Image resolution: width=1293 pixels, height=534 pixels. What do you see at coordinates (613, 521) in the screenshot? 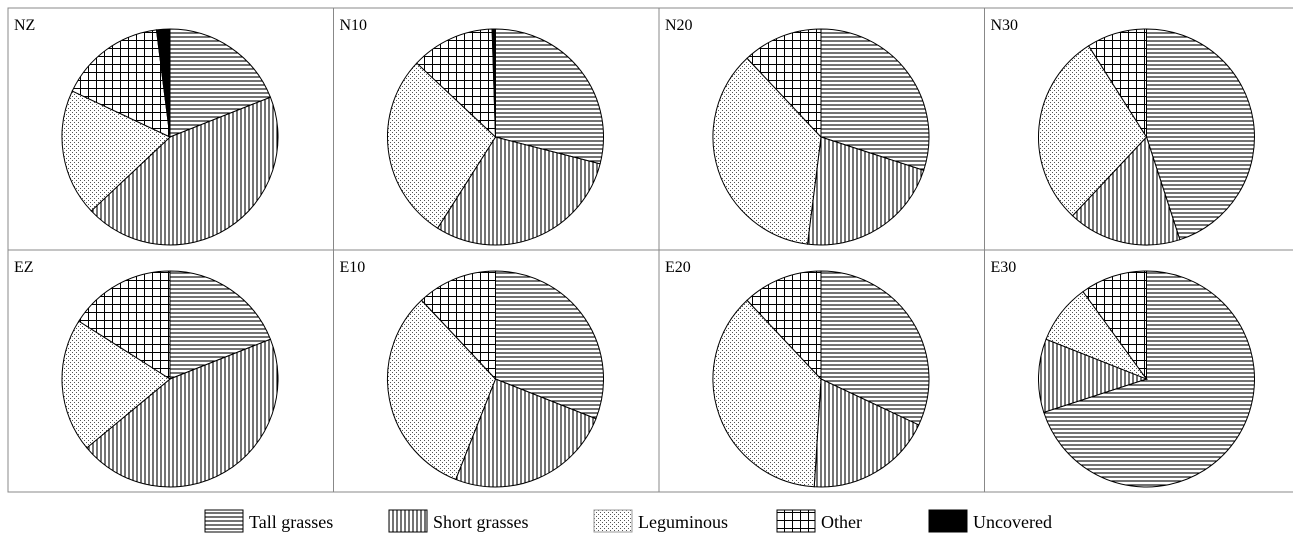
I see `legend-swatch-dots` at bounding box center [613, 521].